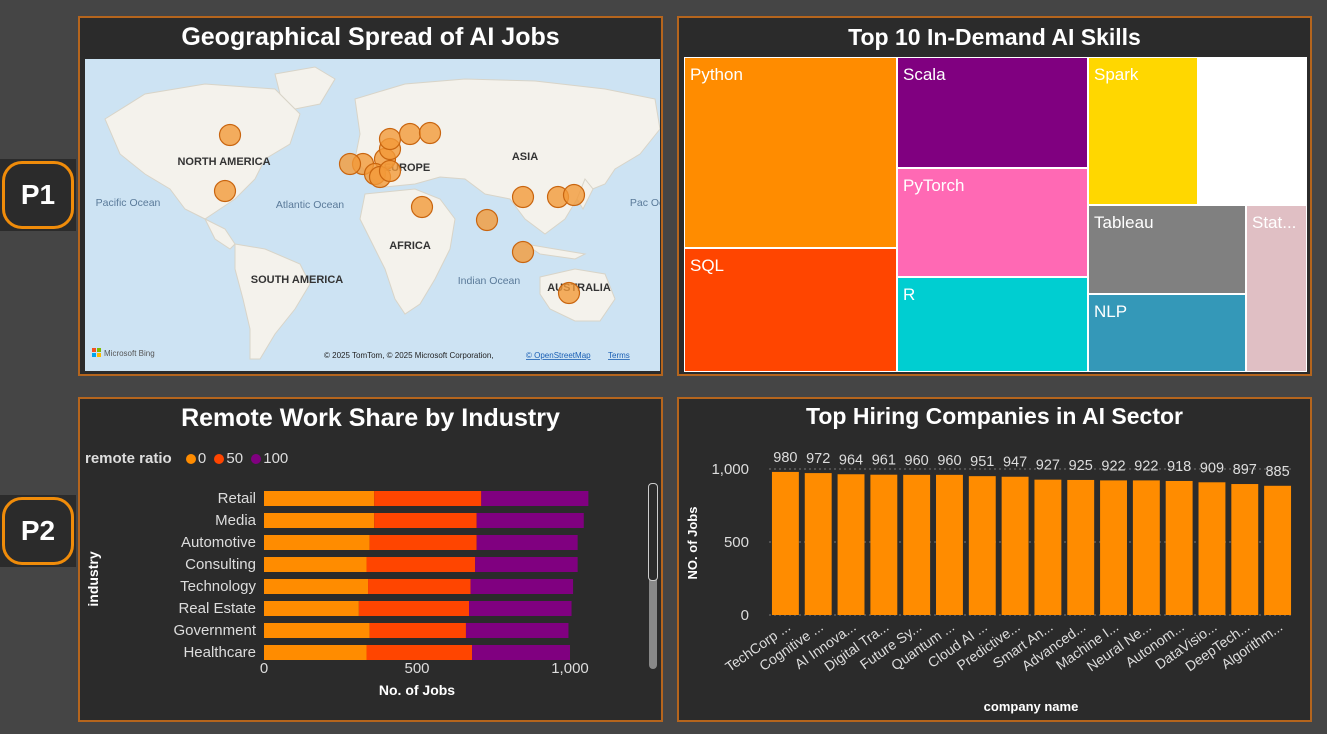 This screenshot has width=1327, height=734. What do you see at coordinates (230, 135) in the screenshot?
I see `map-pin-canada` at bounding box center [230, 135].